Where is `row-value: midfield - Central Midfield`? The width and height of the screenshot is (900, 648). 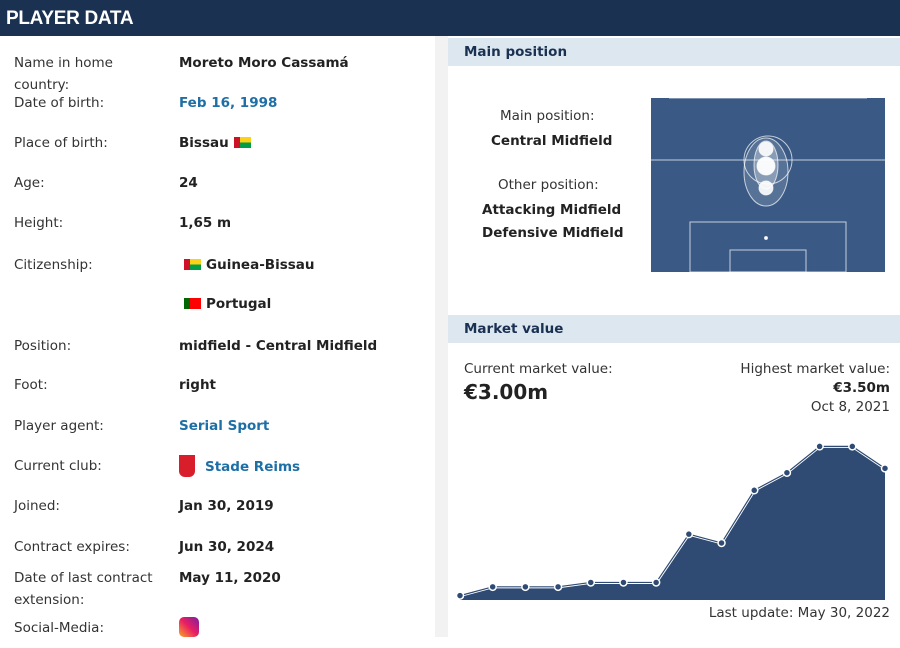 row-value: midfield - Central Midfield is located at coordinates (278, 346).